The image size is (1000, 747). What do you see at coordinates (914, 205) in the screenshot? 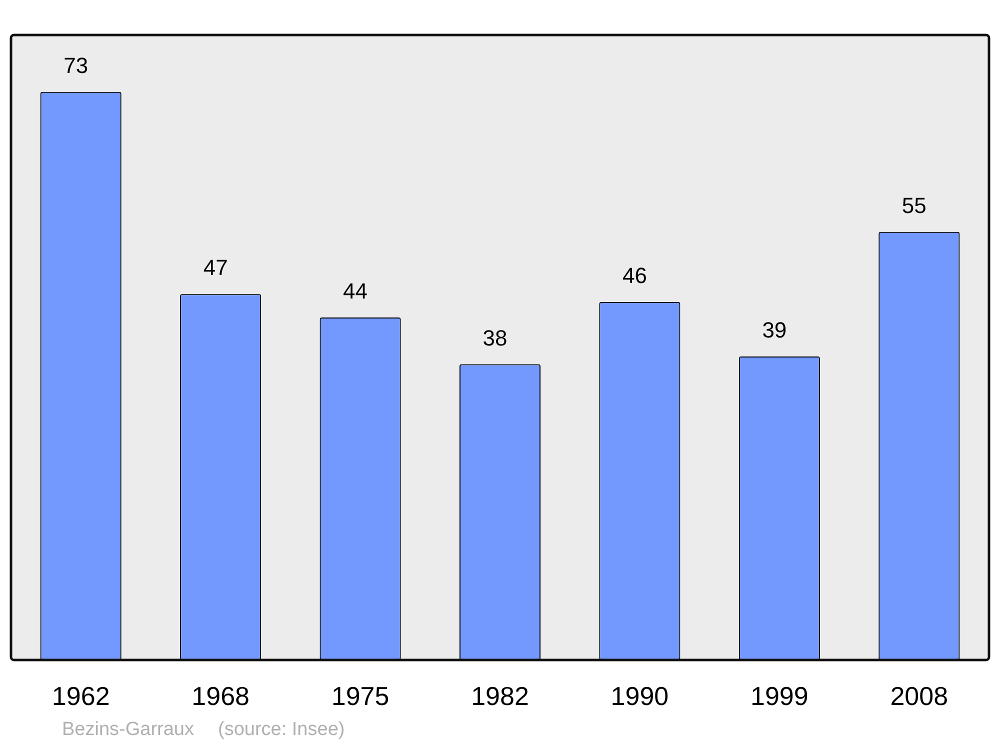
I see `data-label: 55` at bounding box center [914, 205].